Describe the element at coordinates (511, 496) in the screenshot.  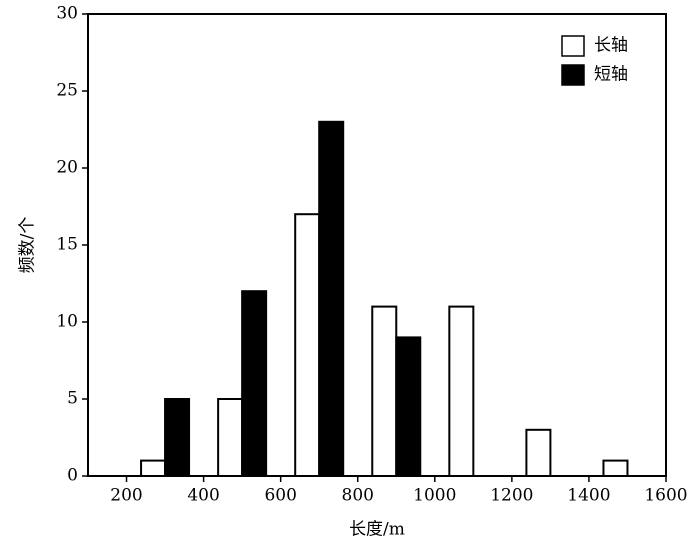
I see `x-tick-label: 1200` at that location.